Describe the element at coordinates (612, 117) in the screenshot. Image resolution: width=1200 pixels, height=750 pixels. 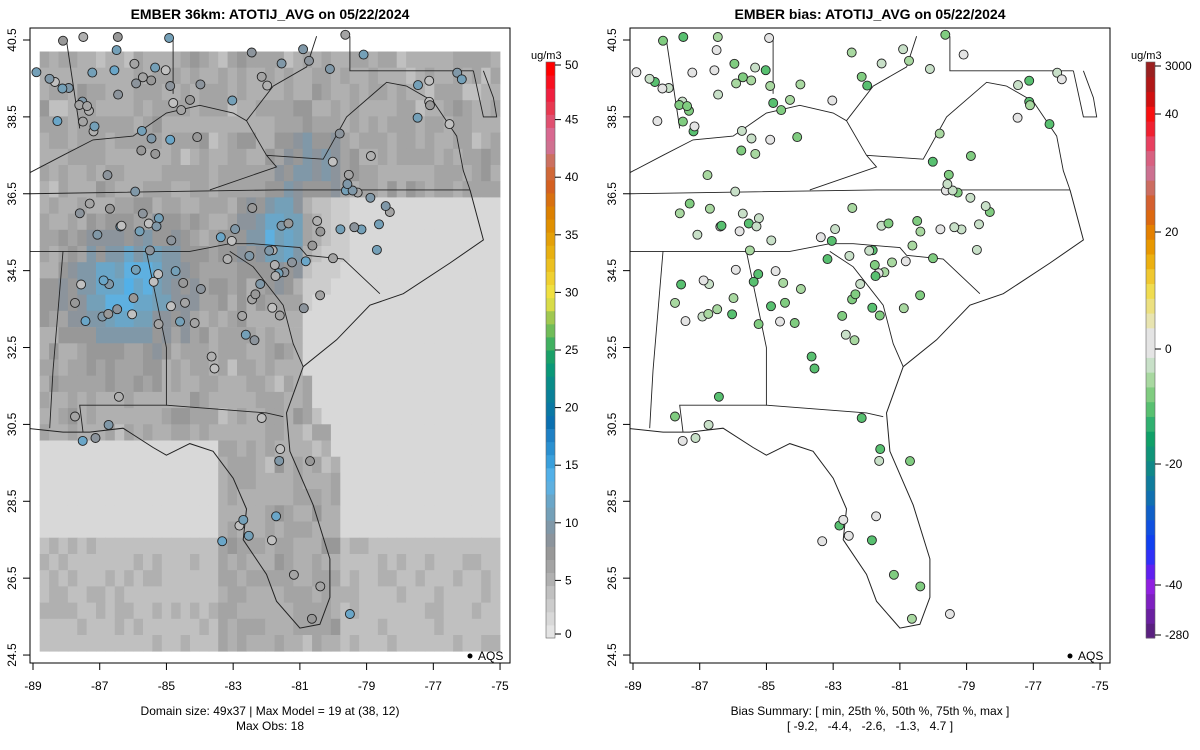
I see `y-tick-label: 38.5` at that location.